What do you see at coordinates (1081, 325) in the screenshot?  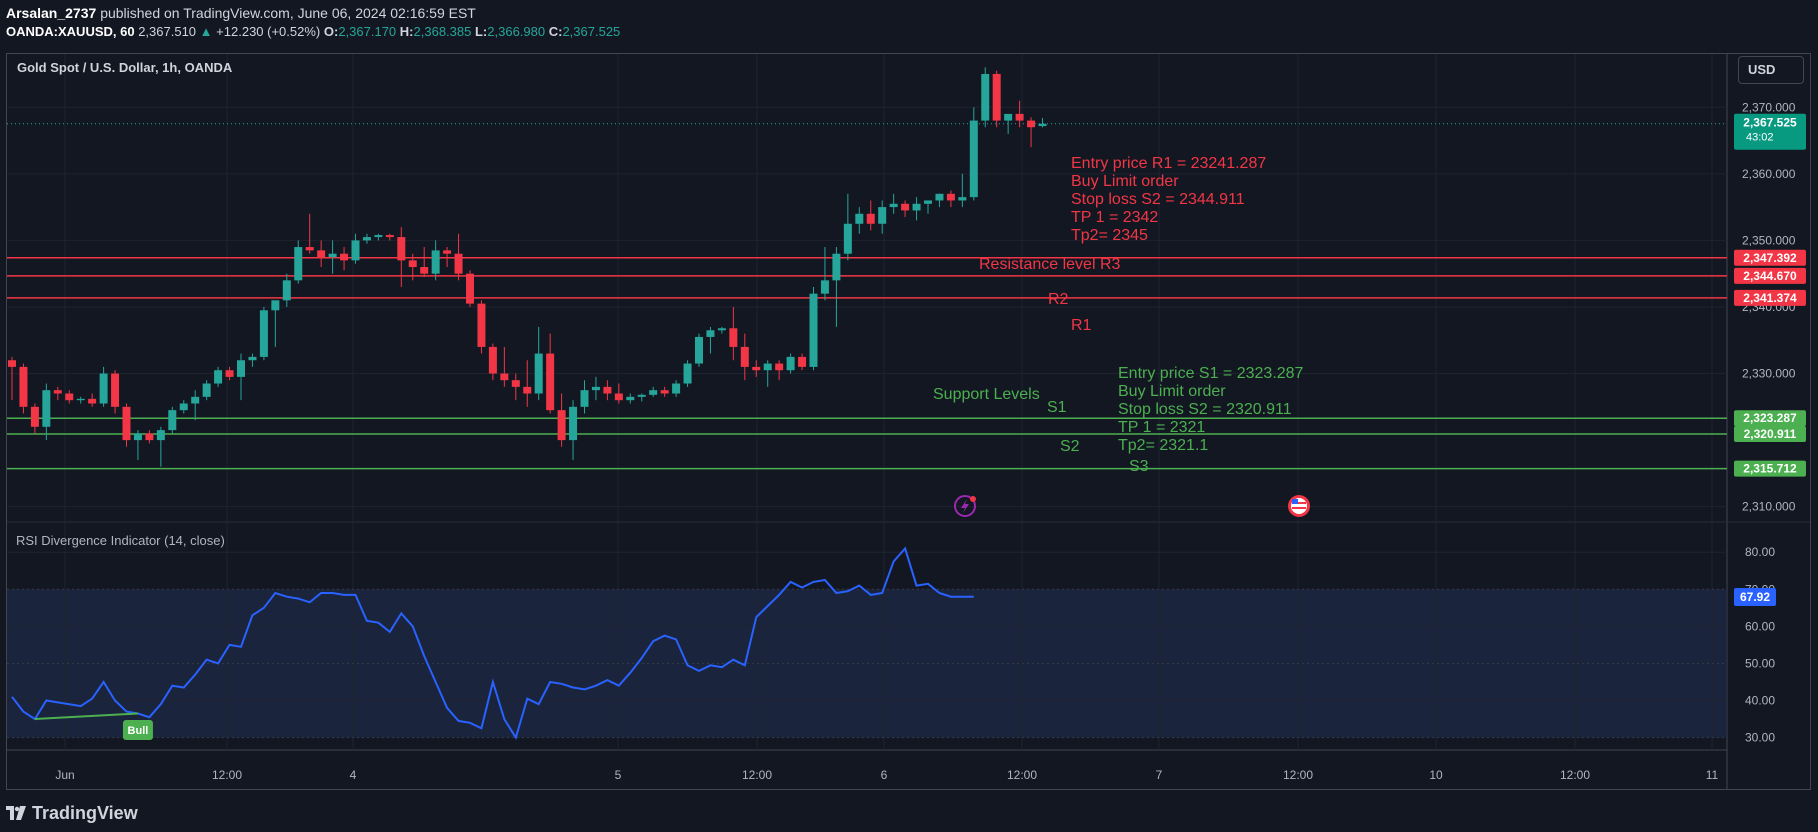 I see `r1-label: R1` at bounding box center [1081, 325].